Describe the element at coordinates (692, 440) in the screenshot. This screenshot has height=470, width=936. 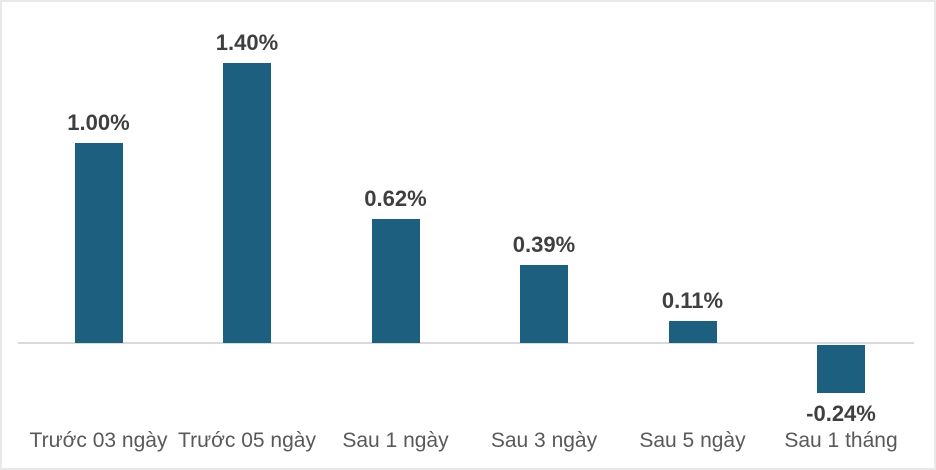
I see `category-label: Sau 5 ngày` at that location.